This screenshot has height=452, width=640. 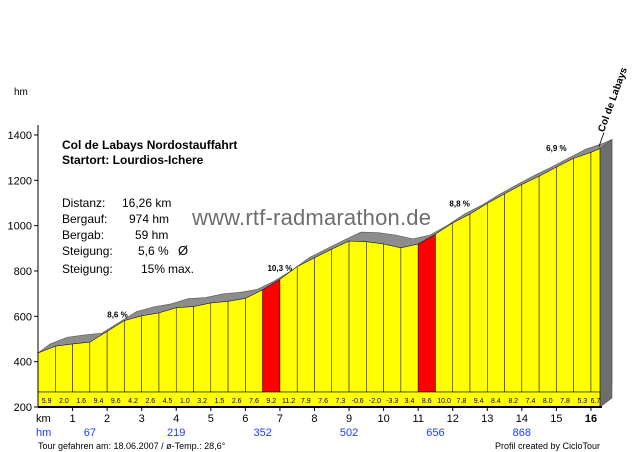 What do you see at coordinates (582, 401) in the screenshot?
I see `gradient-label: 5.3` at bounding box center [582, 401].